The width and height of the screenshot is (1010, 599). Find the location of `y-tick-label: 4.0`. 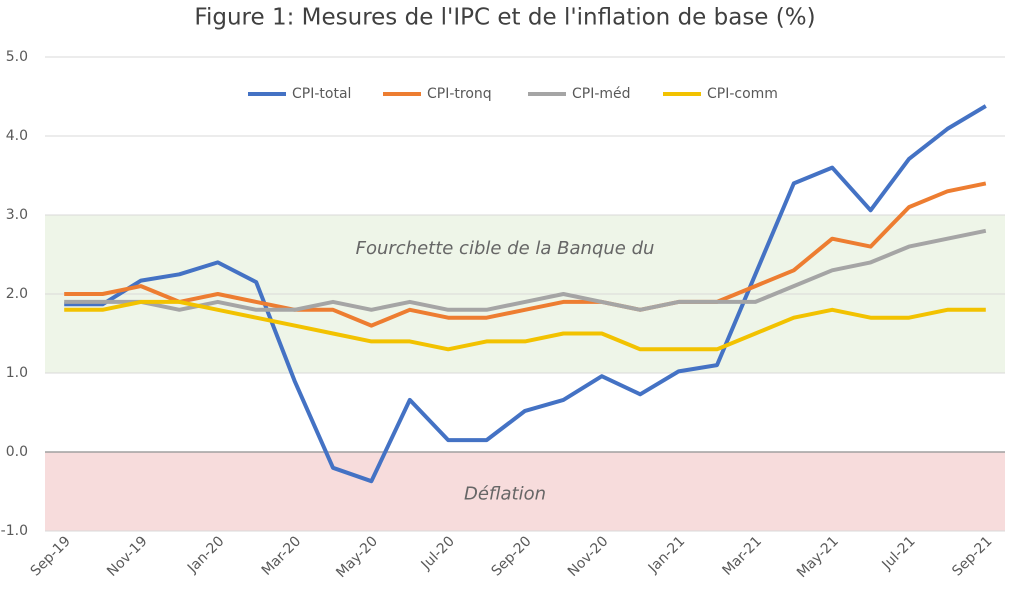

y-tick-label: 4.0 is located at coordinates (17, 136).